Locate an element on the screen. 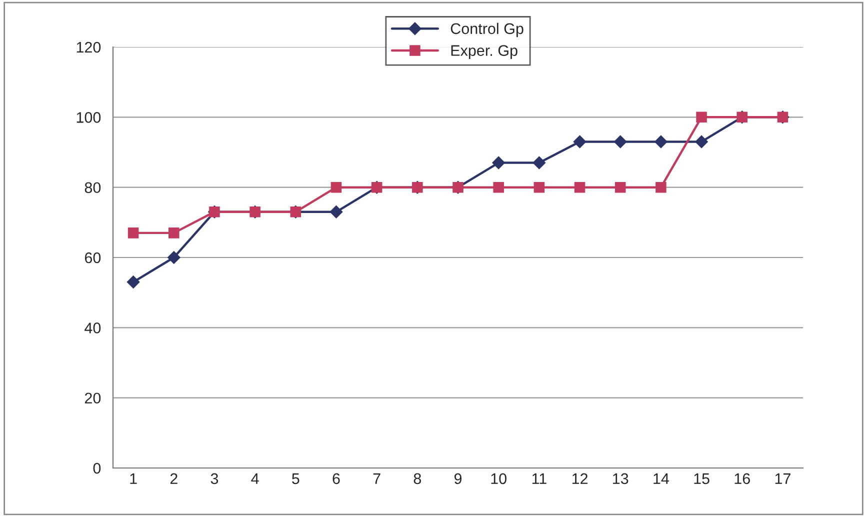 The width and height of the screenshot is (867, 517). x-tick-label: 2 is located at coordinates (174, 478).